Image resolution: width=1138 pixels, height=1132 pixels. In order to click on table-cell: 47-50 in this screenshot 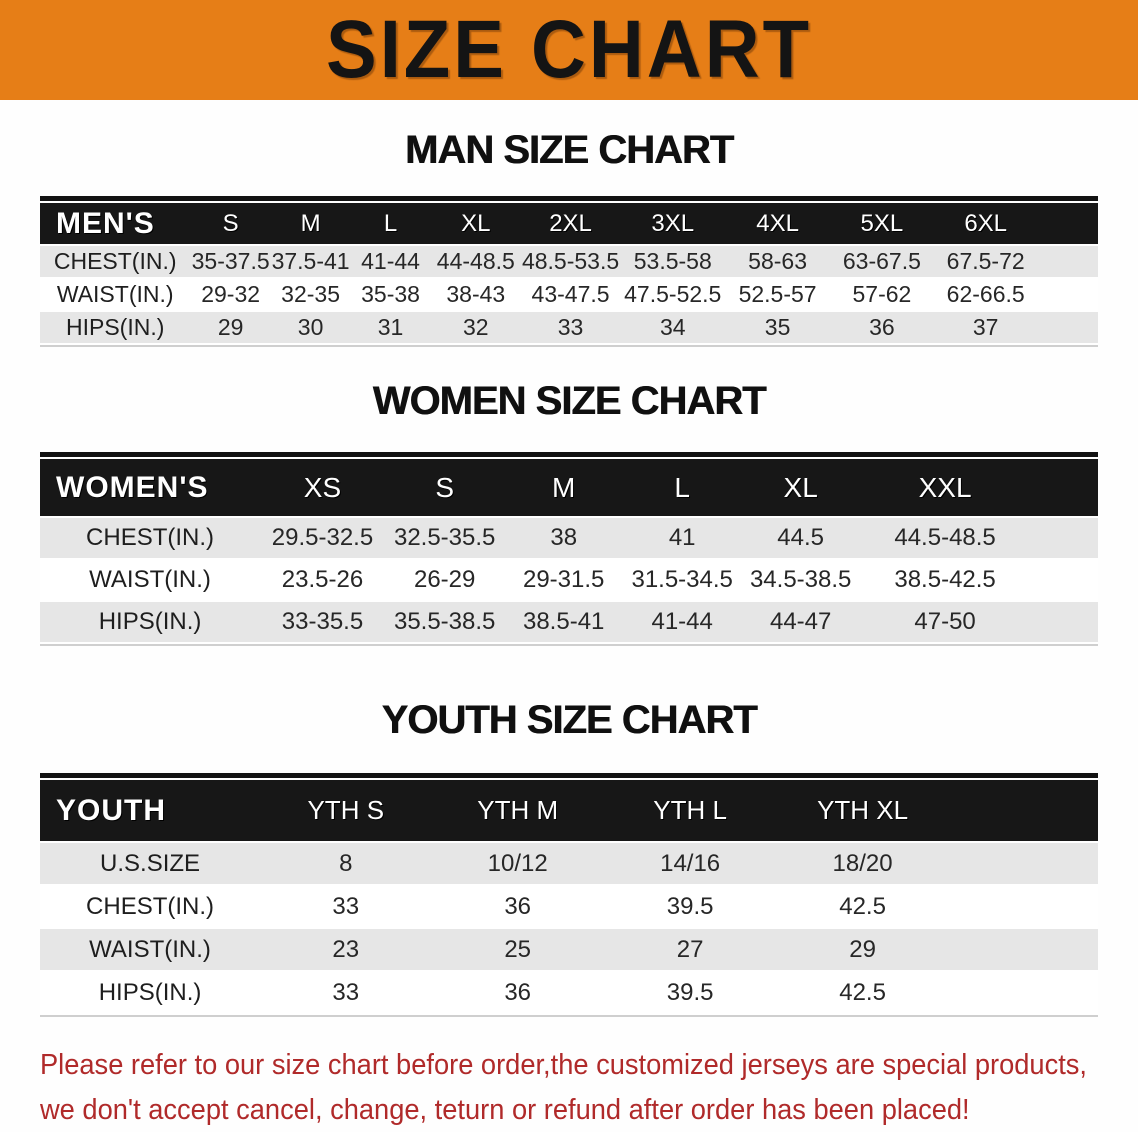, I will do `click(945, 622)`.